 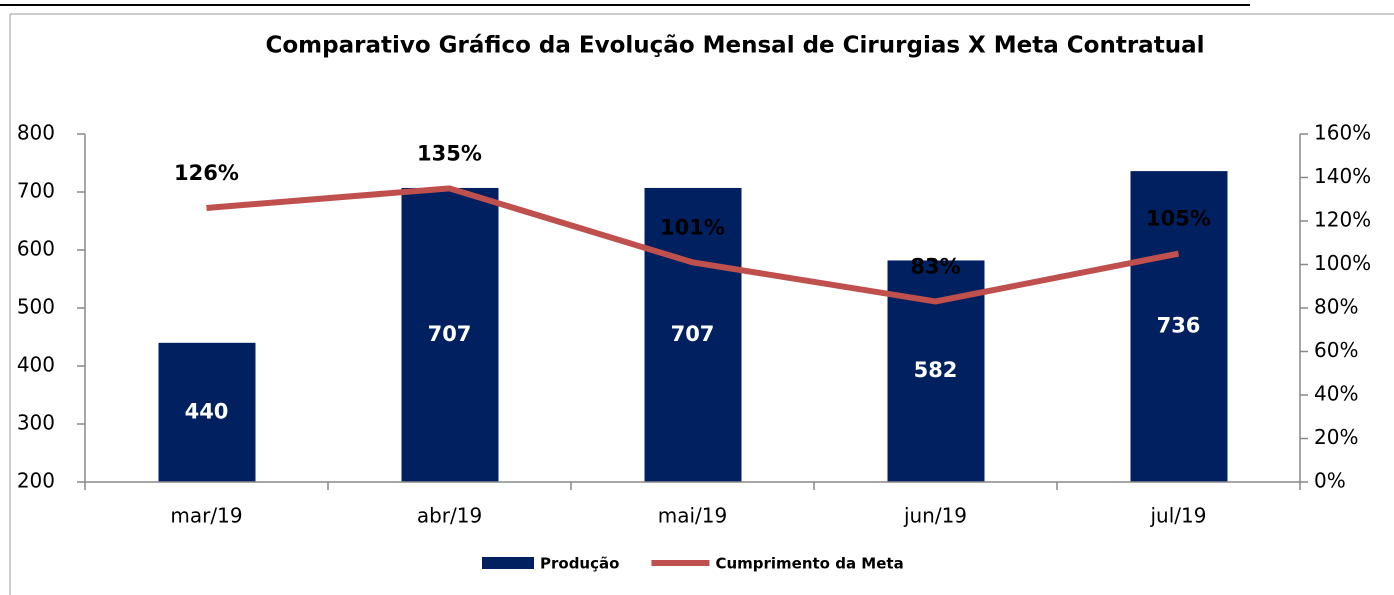 I want to click on y-tick-label: 300, so click(x=36, y=423).